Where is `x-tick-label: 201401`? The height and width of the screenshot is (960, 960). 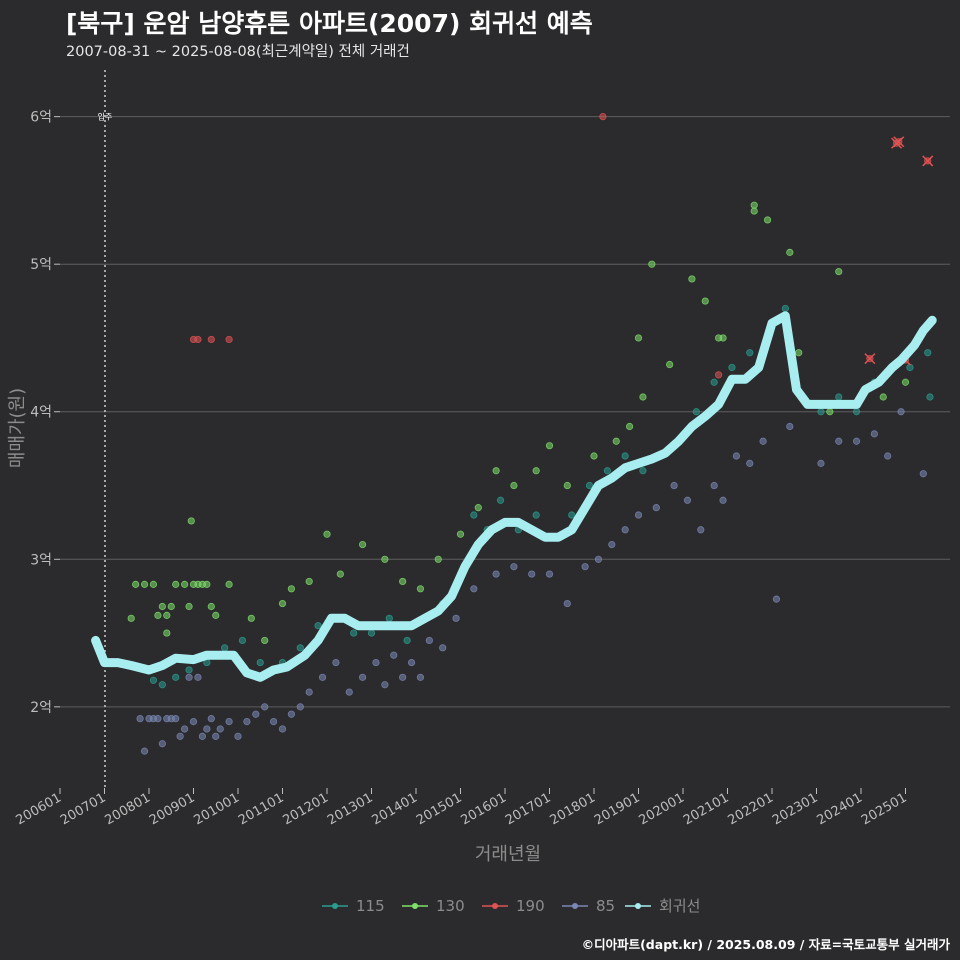
x-tick-label: 201401 is located at coordinates (395, 809).